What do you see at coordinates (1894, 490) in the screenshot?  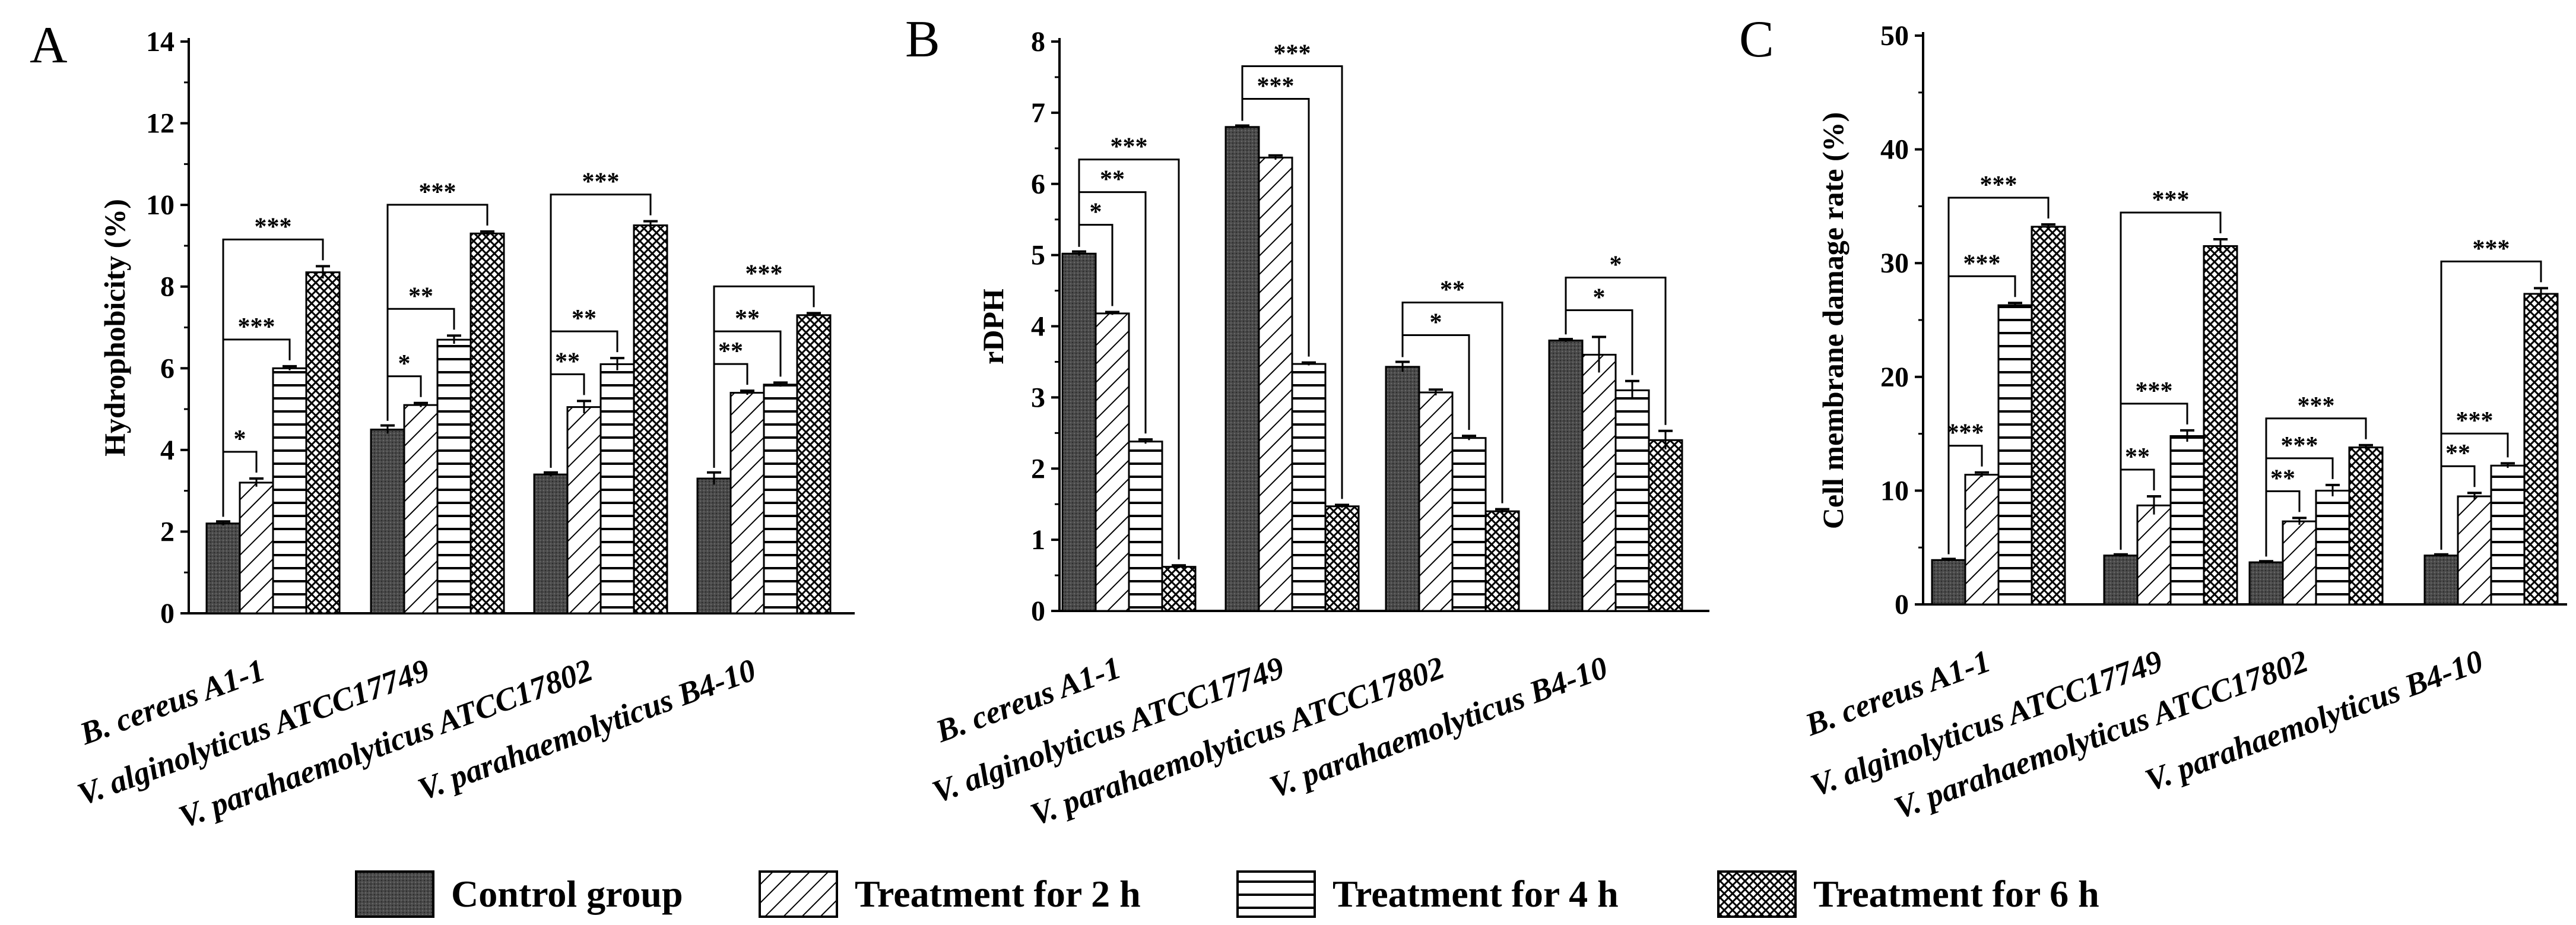 I see `y-tick-label: 10` at bounding box center [1894, 490].